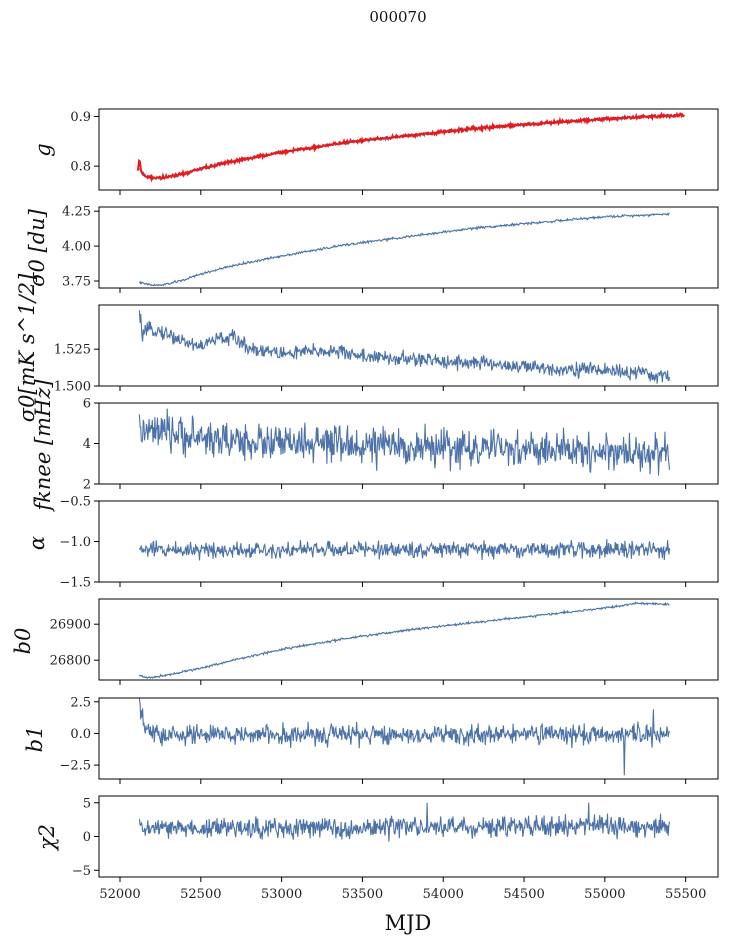 This screenshot has height=944, width=729. What do you see at coordinates (47, 838) in the screenshot?
I see `ylabel-chi2: χ2` at bounding box center [47, 838].